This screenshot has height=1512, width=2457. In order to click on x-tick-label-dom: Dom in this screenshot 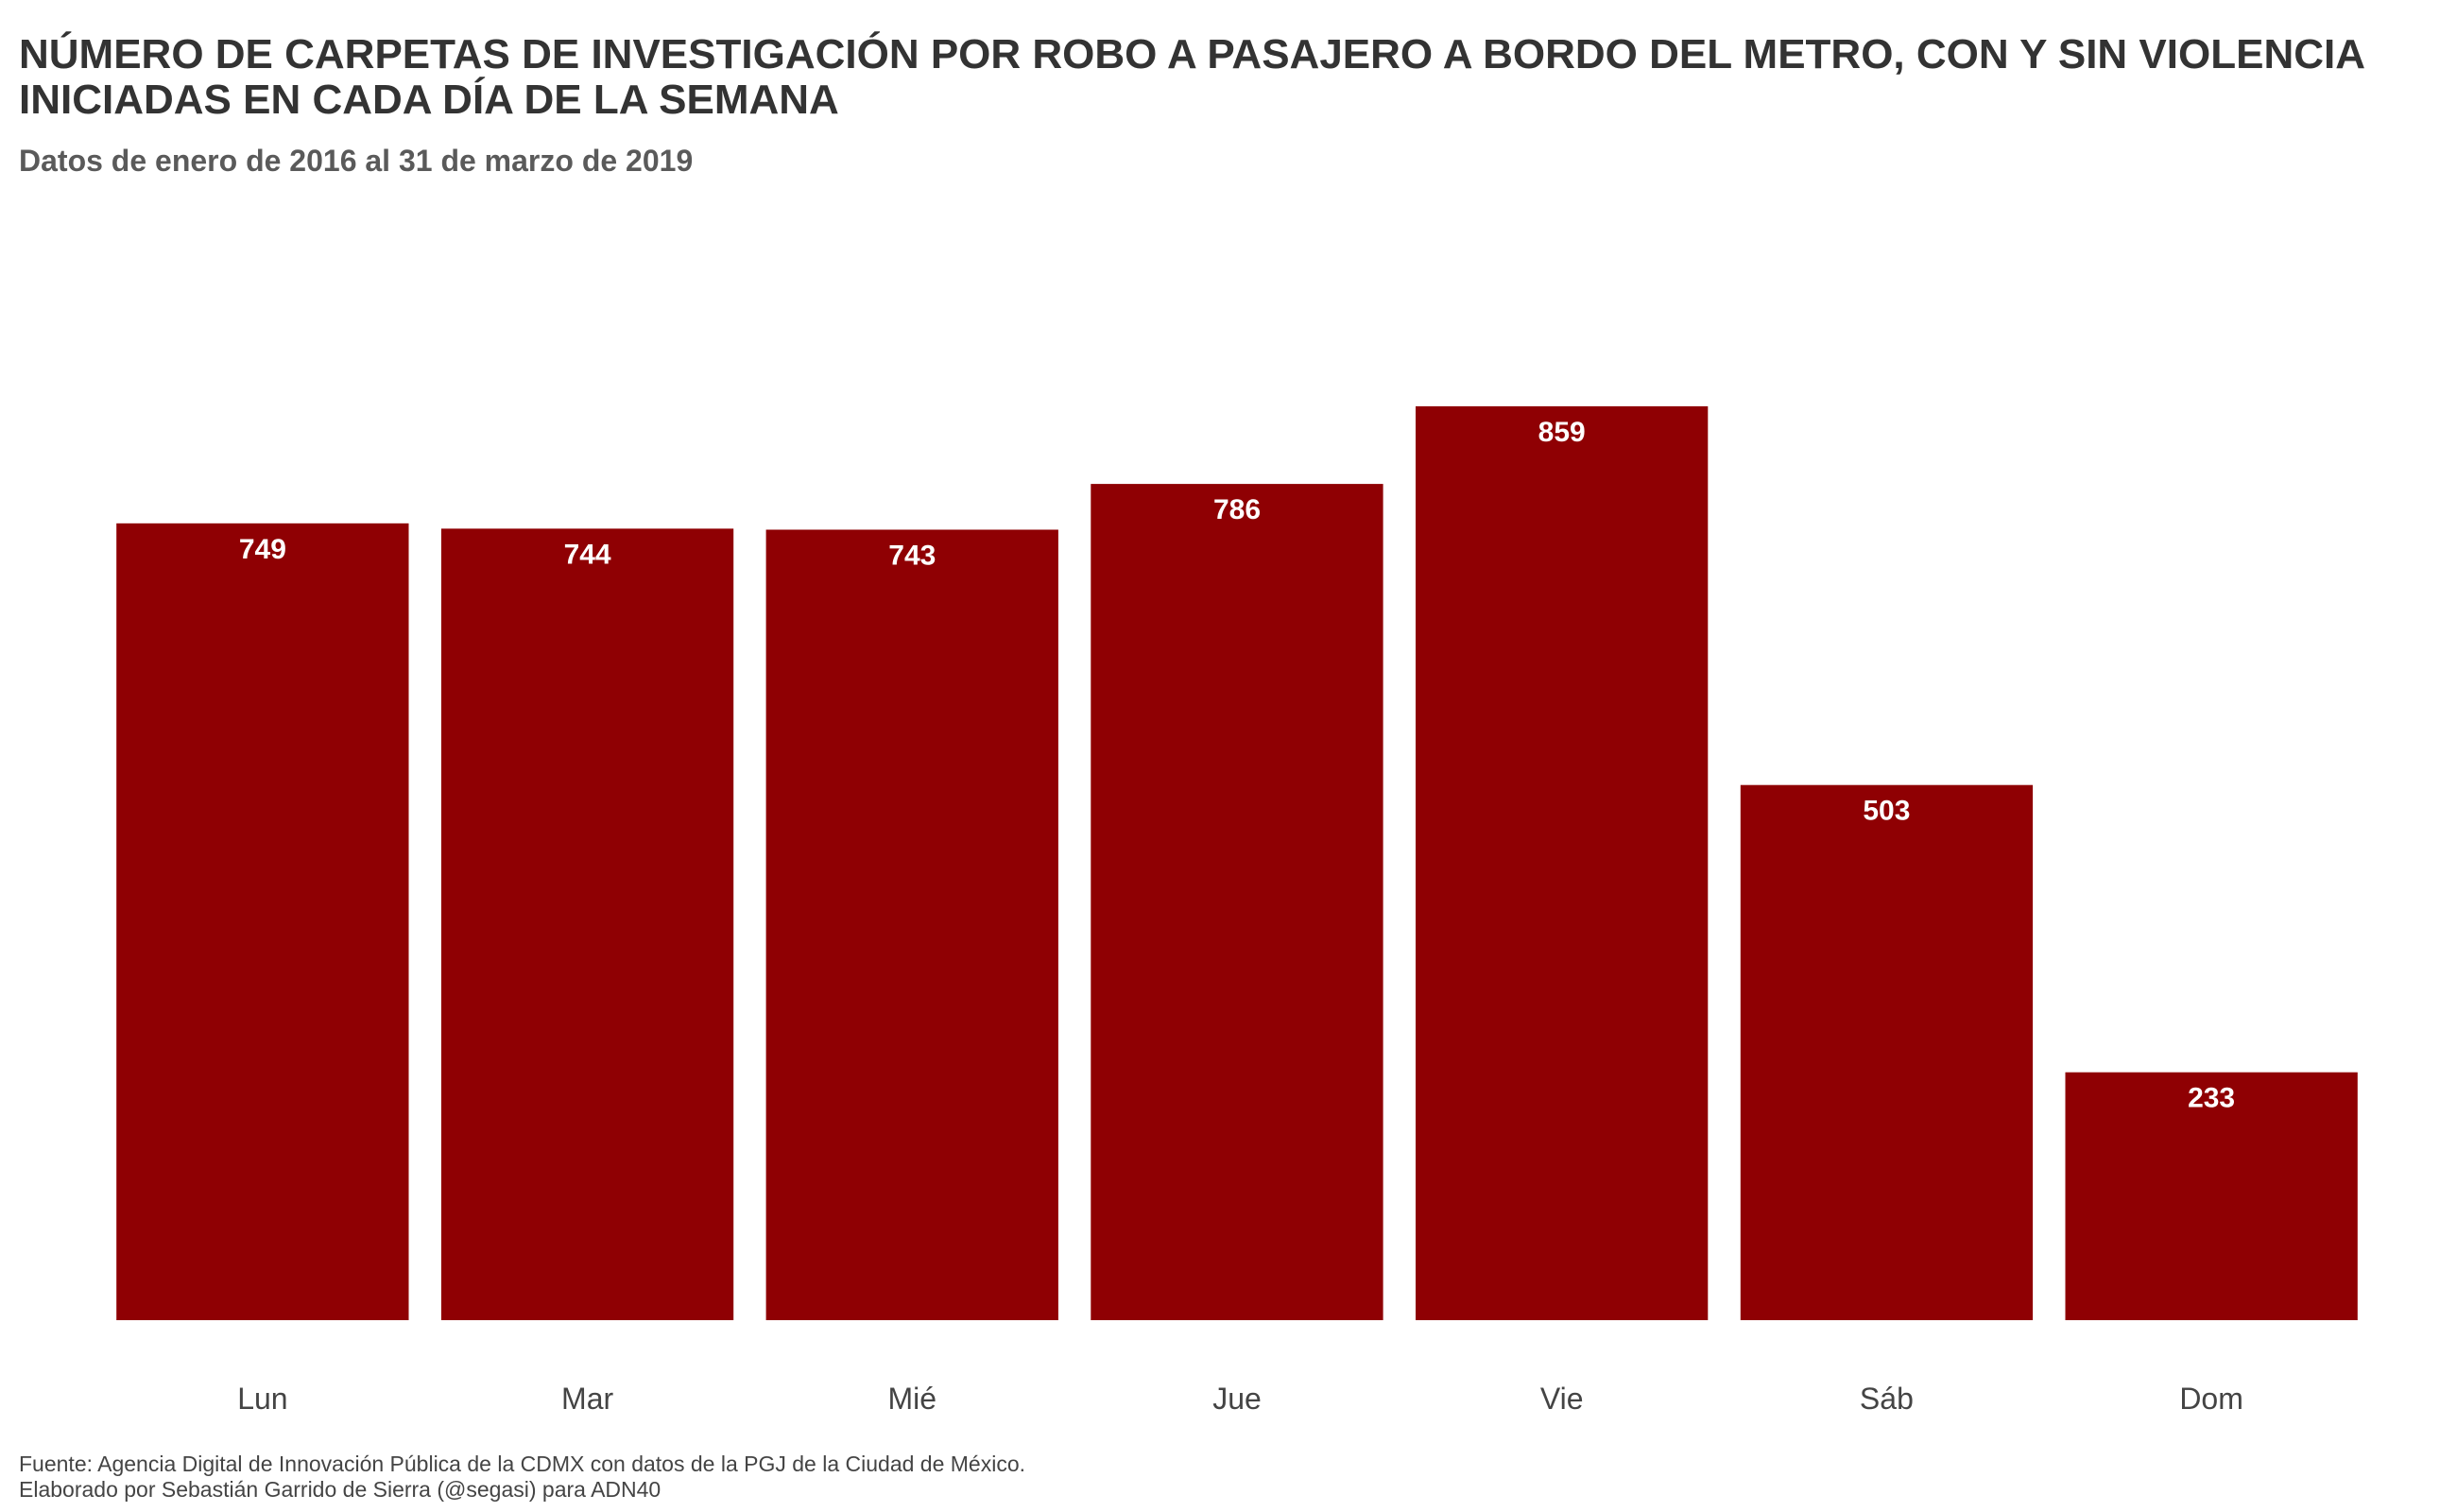, I will do `click(2211, 1399)`.